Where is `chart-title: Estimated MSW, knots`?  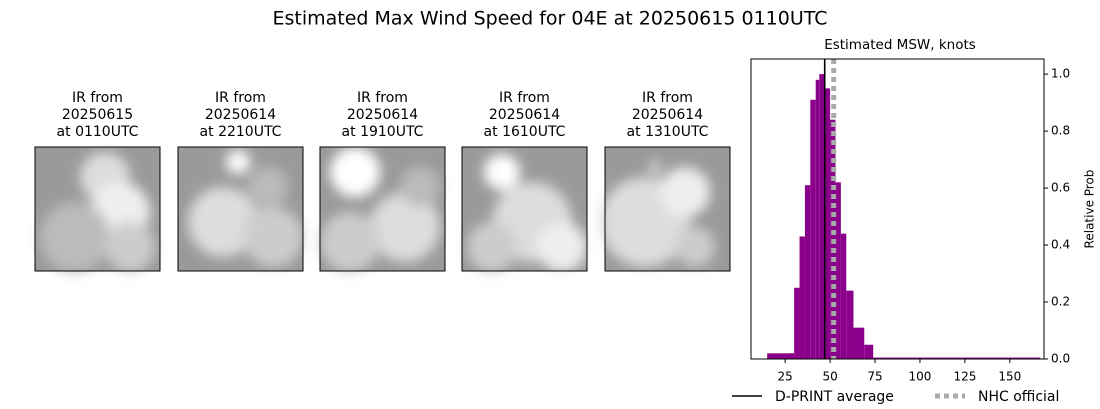 chart-title: Estimated MSW, knots is located at coordinates (900, 45).